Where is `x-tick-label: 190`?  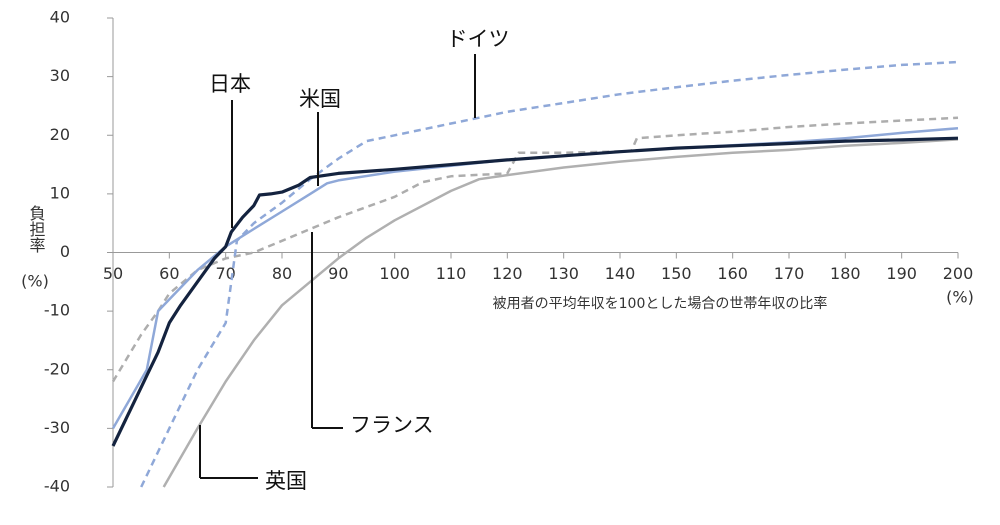
x-tick-label: 190 is located at coordinates (901, 273).